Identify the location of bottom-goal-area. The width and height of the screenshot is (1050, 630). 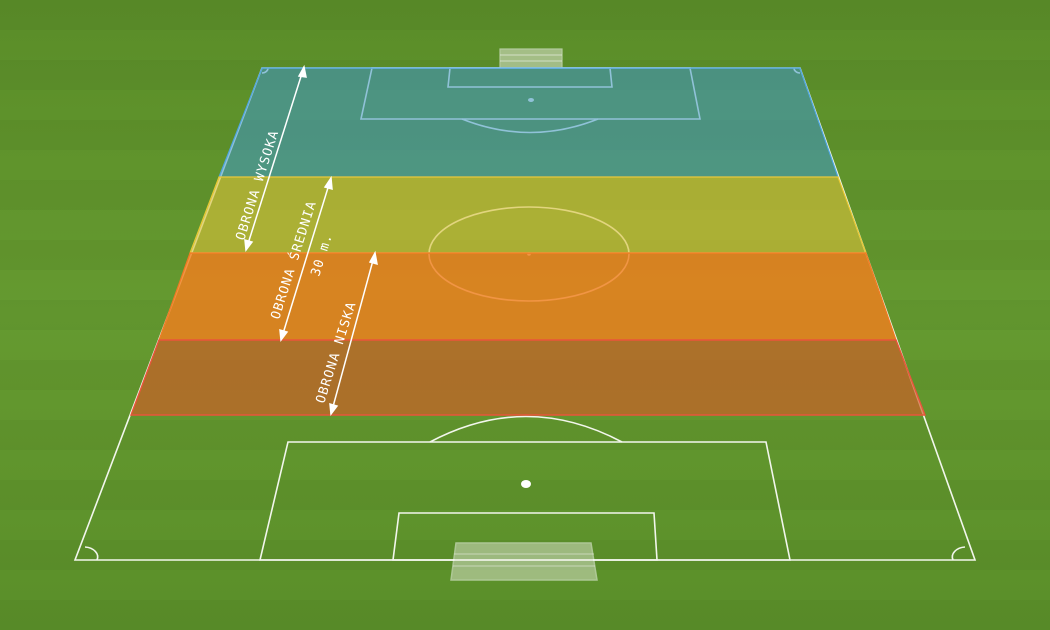
(525, 536).